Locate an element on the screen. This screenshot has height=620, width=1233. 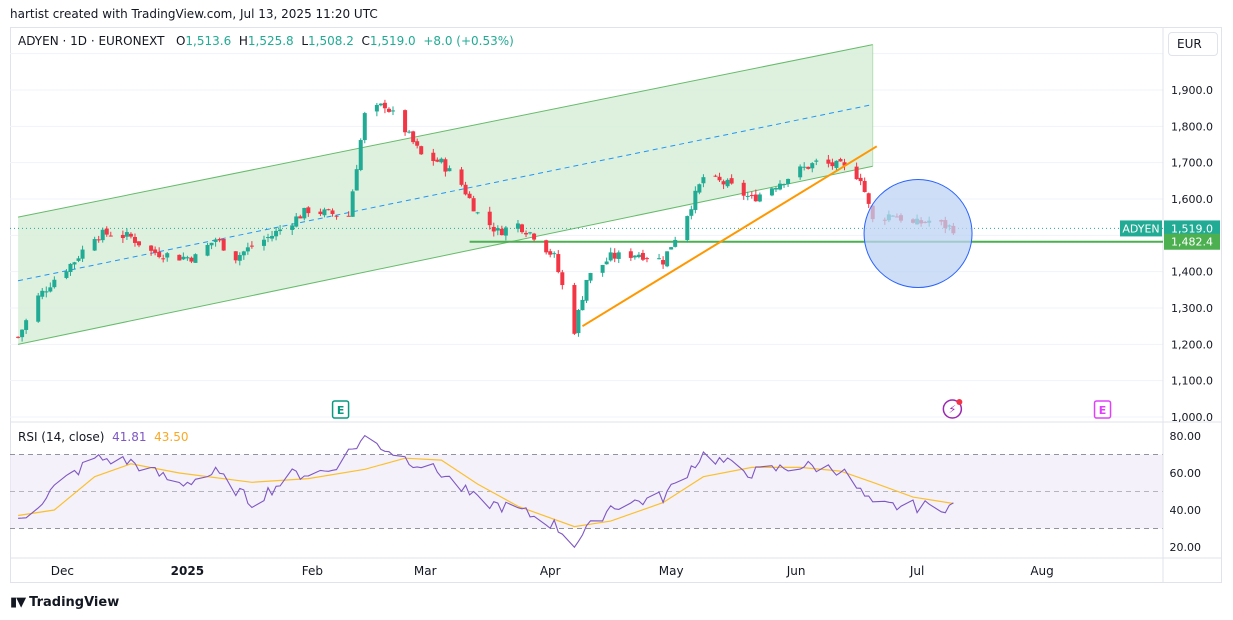
currency-button: EUR is located at coordinates (1193, 44).